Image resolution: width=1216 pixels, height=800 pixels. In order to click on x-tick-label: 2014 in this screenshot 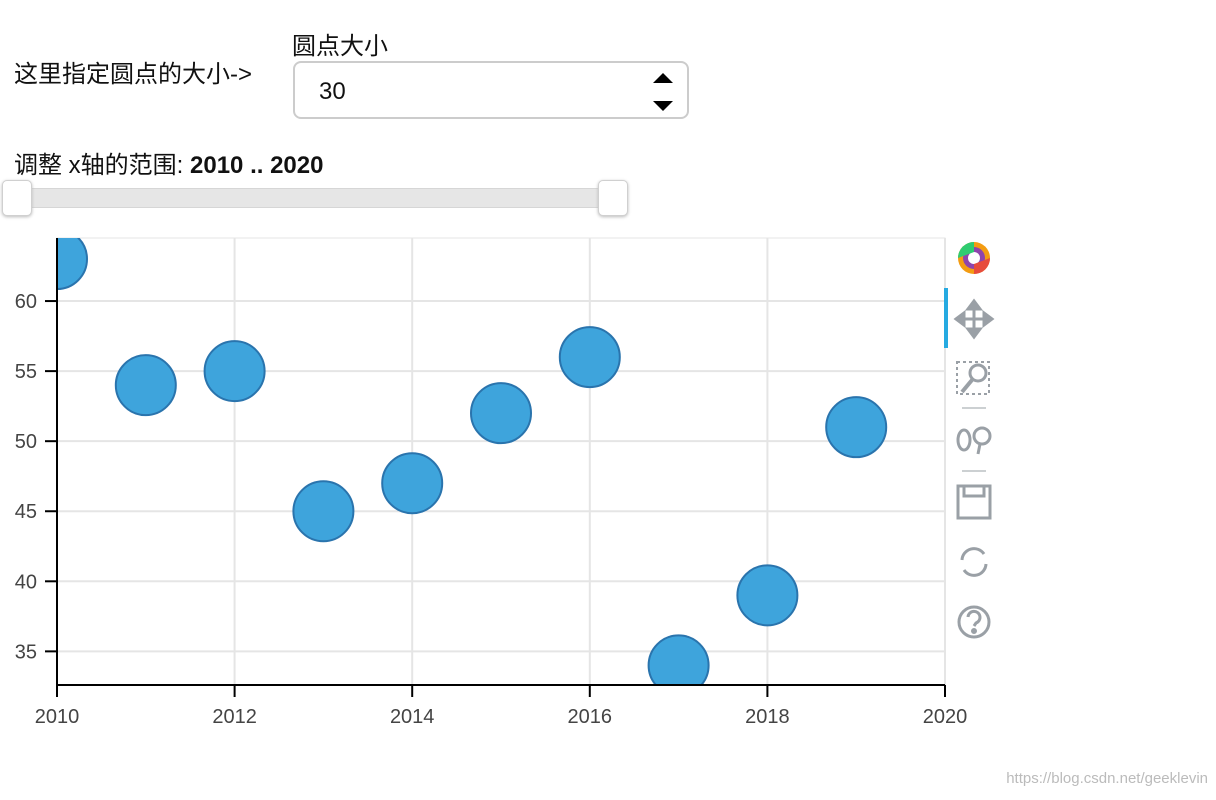, I will do `click(412, 717)`.